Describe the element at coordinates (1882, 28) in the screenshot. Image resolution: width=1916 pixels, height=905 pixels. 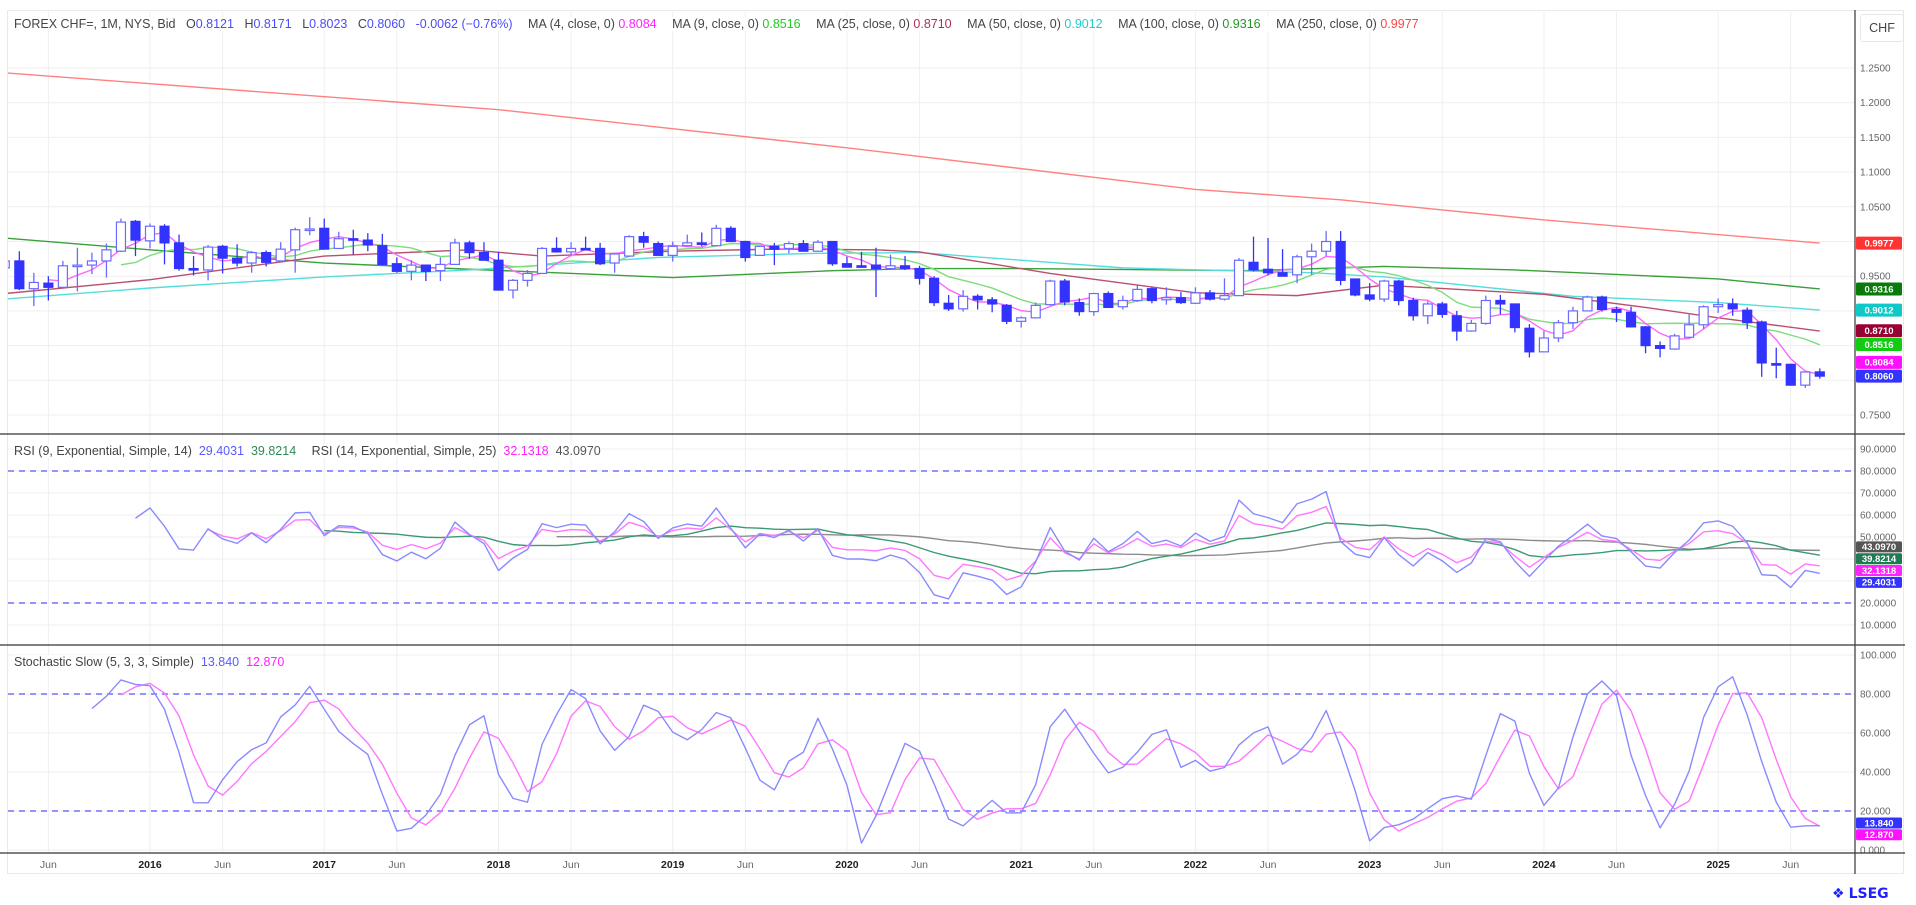
I see `currency-button: CHF` at that location.